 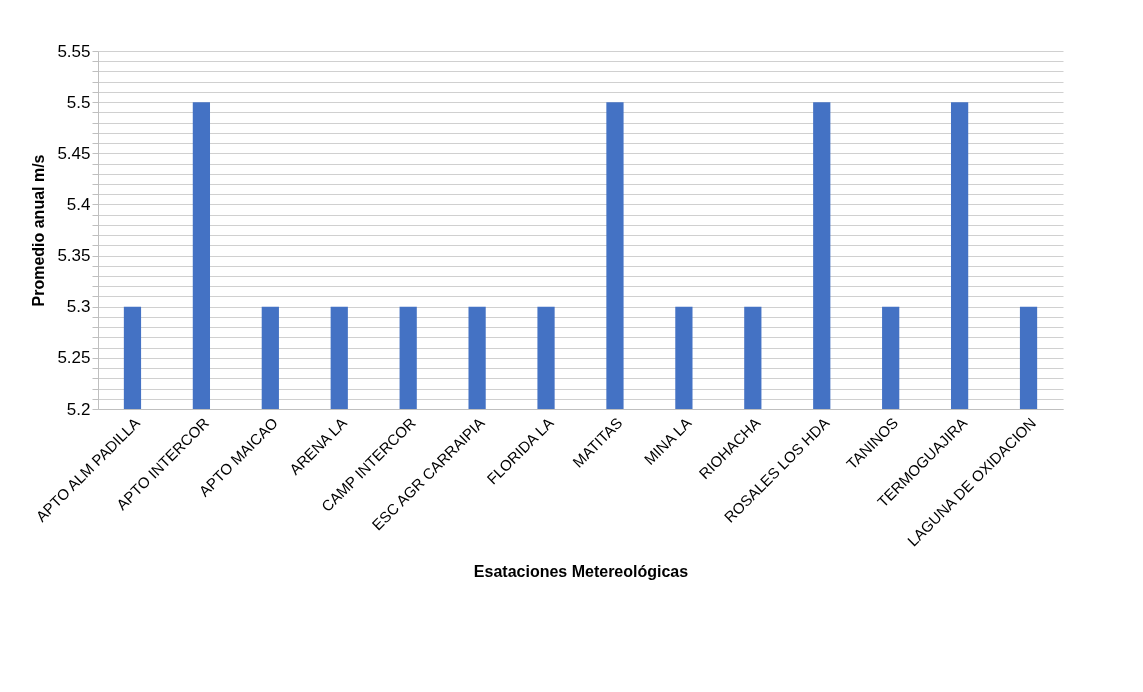 I want to click on y-tick-label: 5.2, so click(x=78, y=409).